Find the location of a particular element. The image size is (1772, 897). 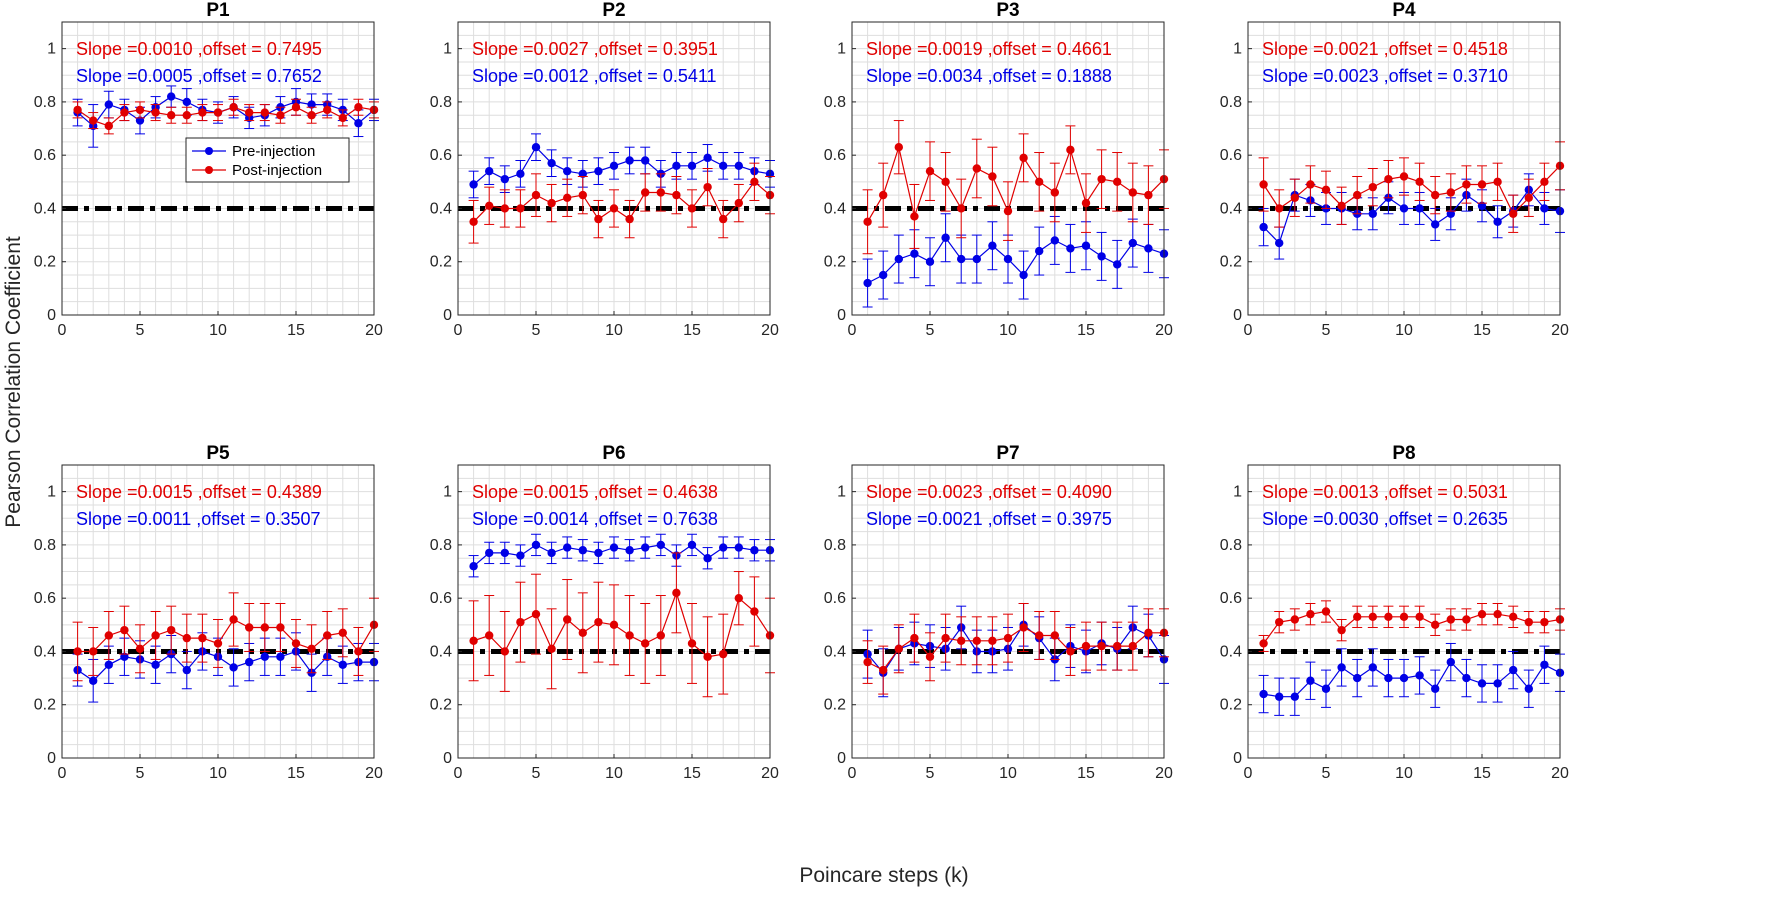

subplot-title: P8 is located at coordinates (1403, 453).